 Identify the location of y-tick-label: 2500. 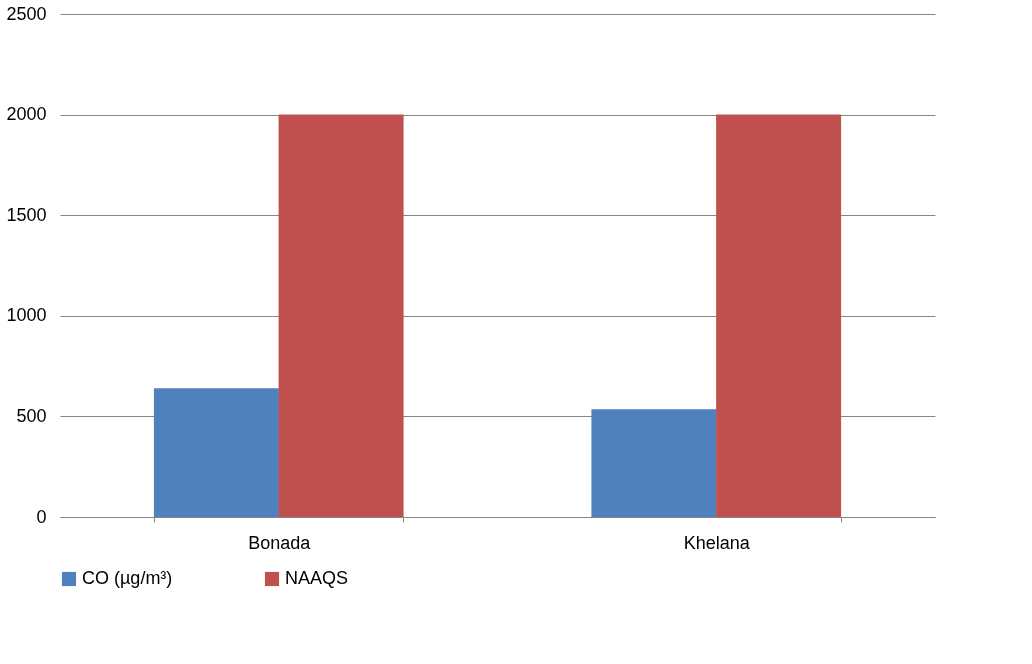
(26, 13).